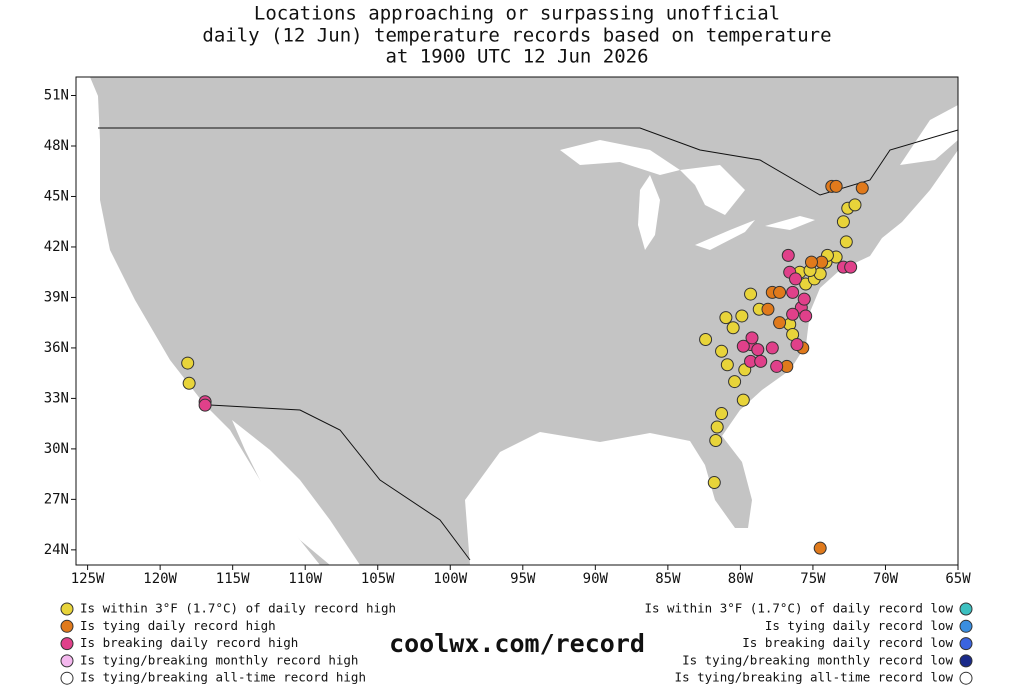 Image resolution: width=1024 pixels, height=688 pixels. What do you see at coordinates (817, 659) in the screenshot?
I see `legend-label: Is tying/breaking monthly record low` at bounding box center [817, 659].